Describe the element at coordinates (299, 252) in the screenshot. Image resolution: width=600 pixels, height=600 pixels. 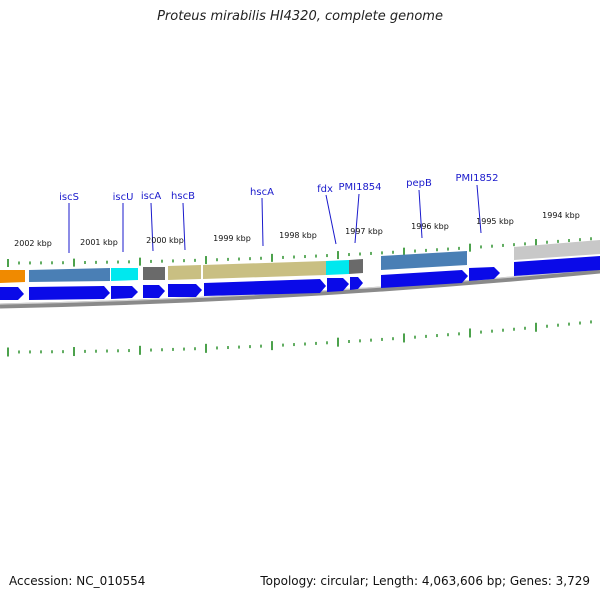
I see `outer-tick-ring` at that location.